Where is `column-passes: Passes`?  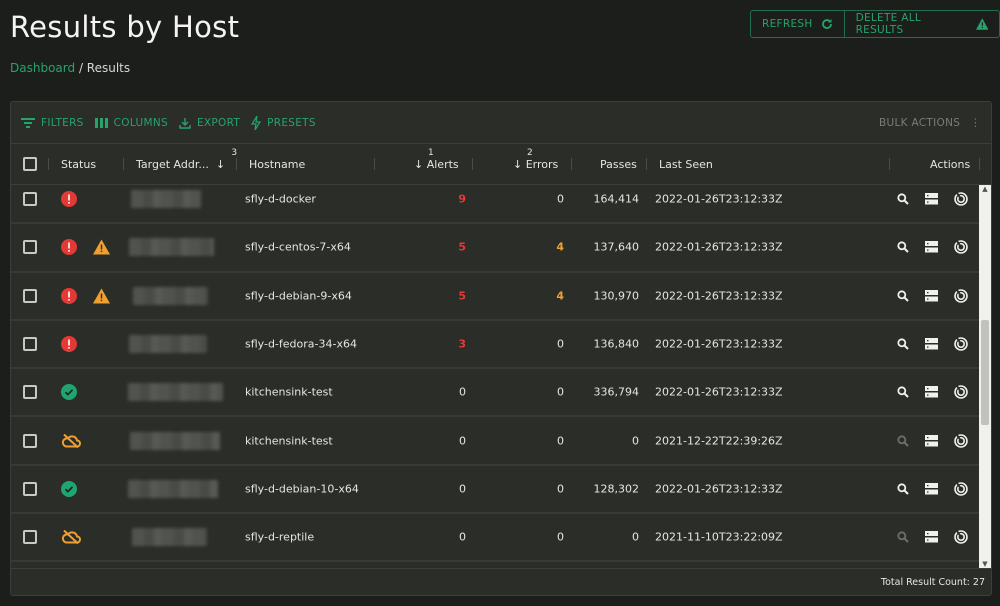
column-passes: Passes is located at coordinates (618, 164).